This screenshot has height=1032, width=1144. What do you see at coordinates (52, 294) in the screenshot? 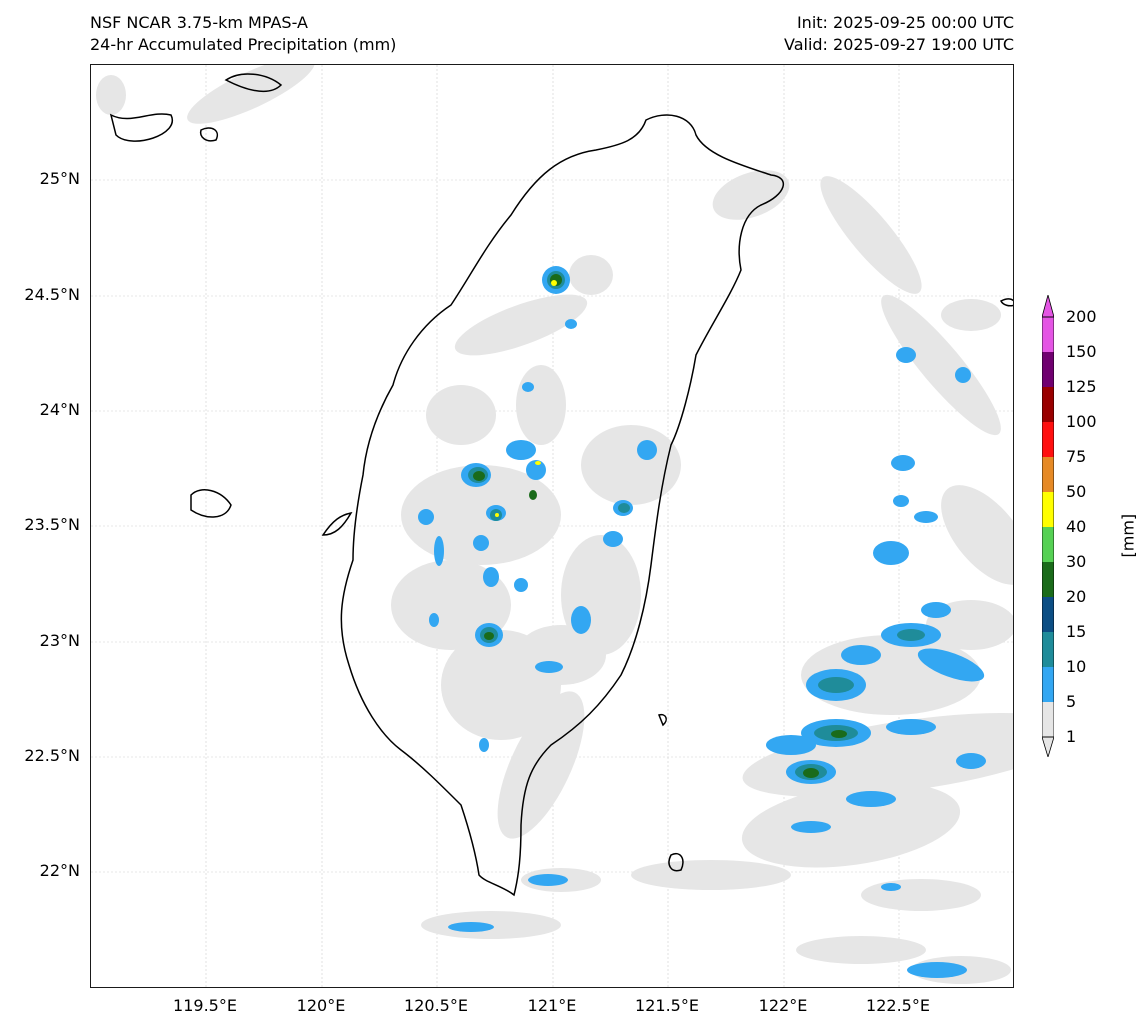
I see `lat-tick: 24.5°N` at bounding box center [52, 294].